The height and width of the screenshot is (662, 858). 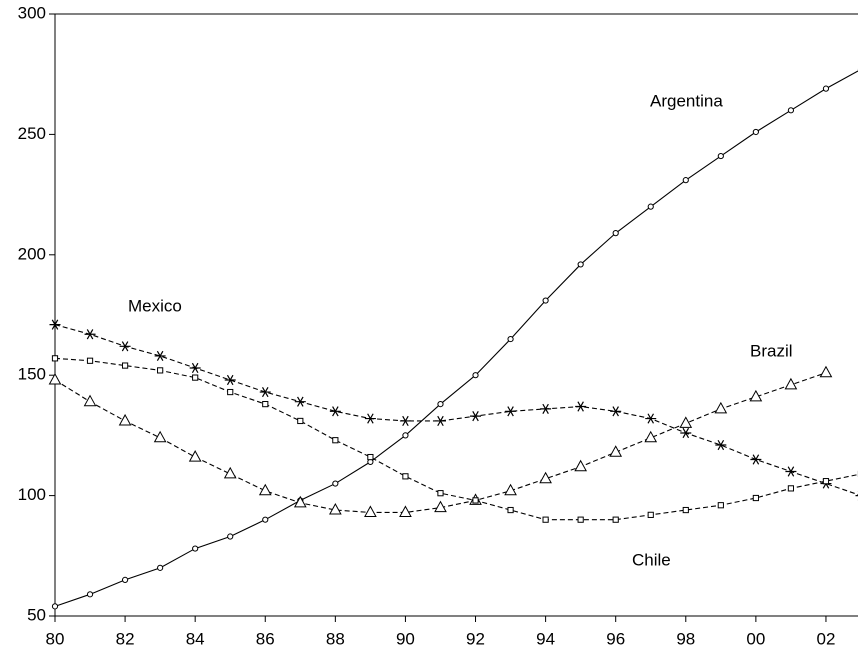 I want to click on y-tick-label: 200, so click(x=32, y=253).